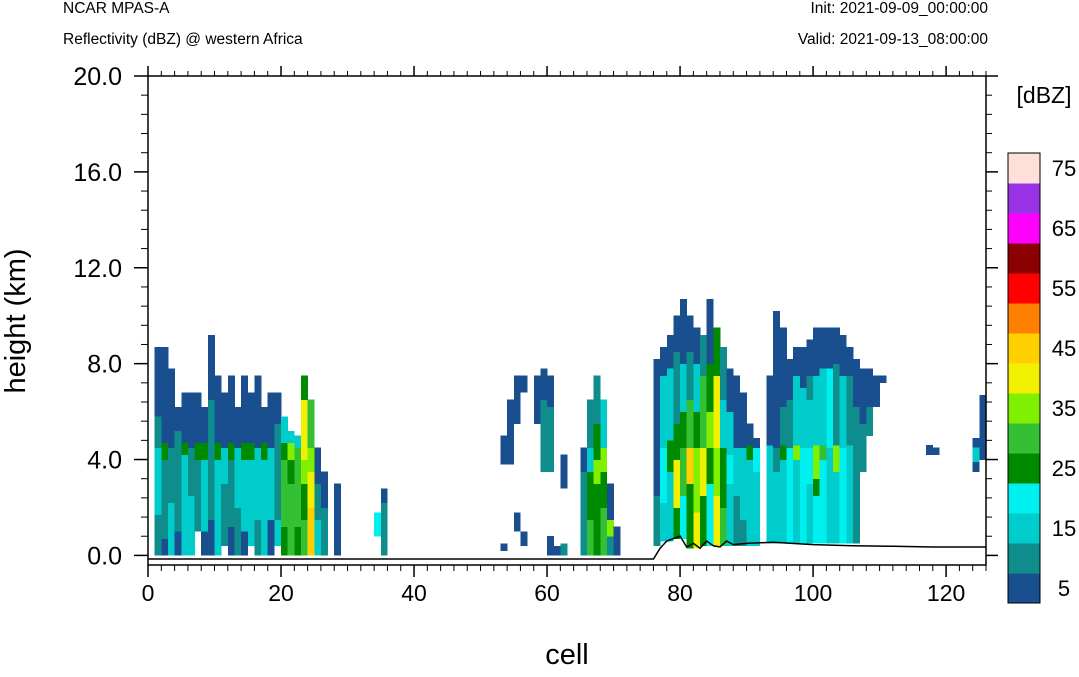  What do you see at coordinates (899, 8) in the screenshot?
I see `init-time: Init: 2021-09-09_00:00:00` at bounding box center [899, 8].